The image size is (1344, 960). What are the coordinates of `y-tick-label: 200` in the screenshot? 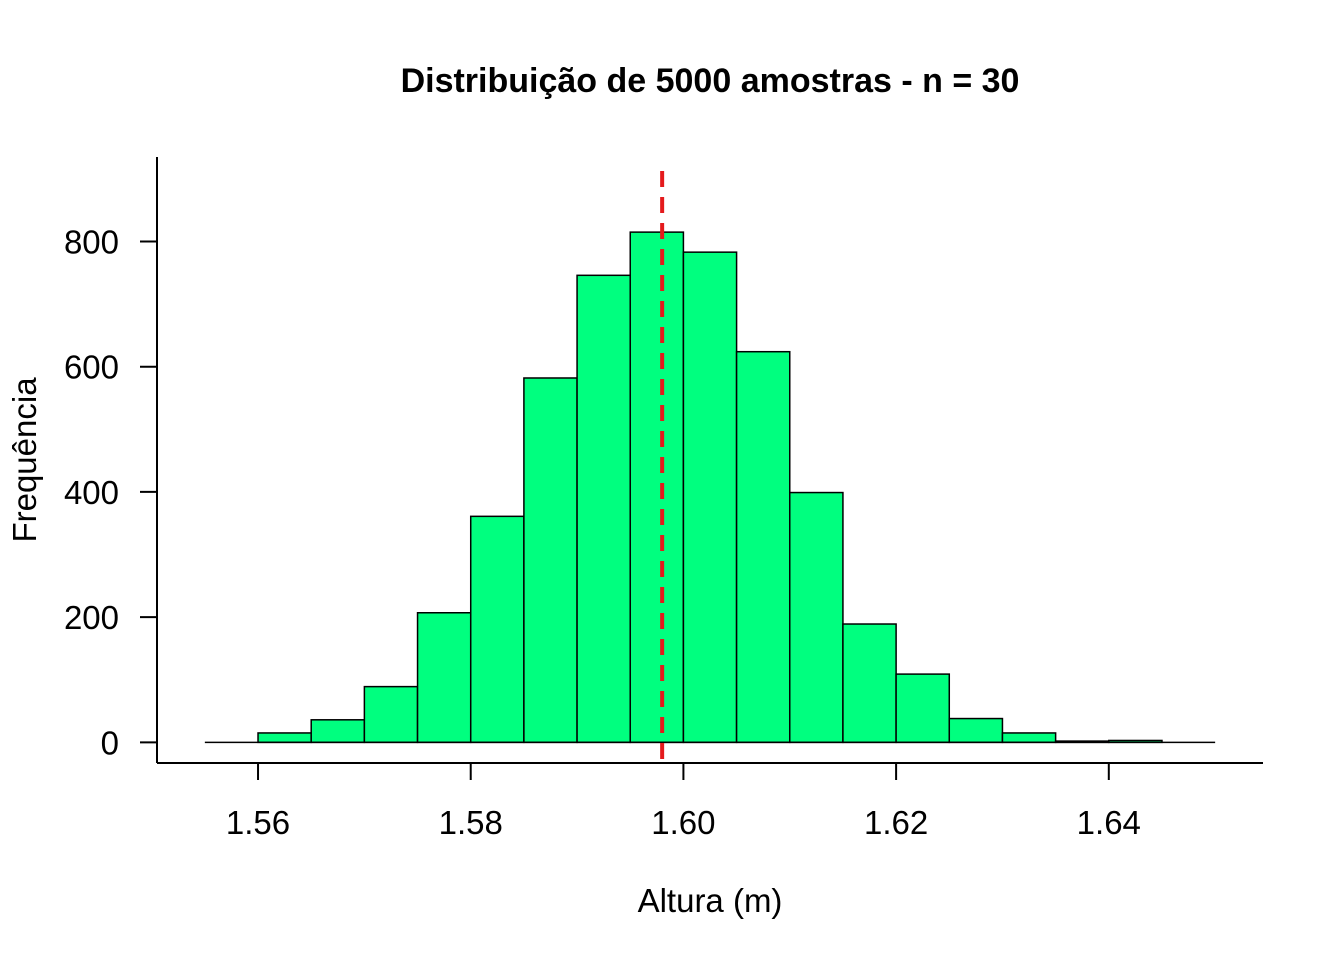 It's located at (91, 617).